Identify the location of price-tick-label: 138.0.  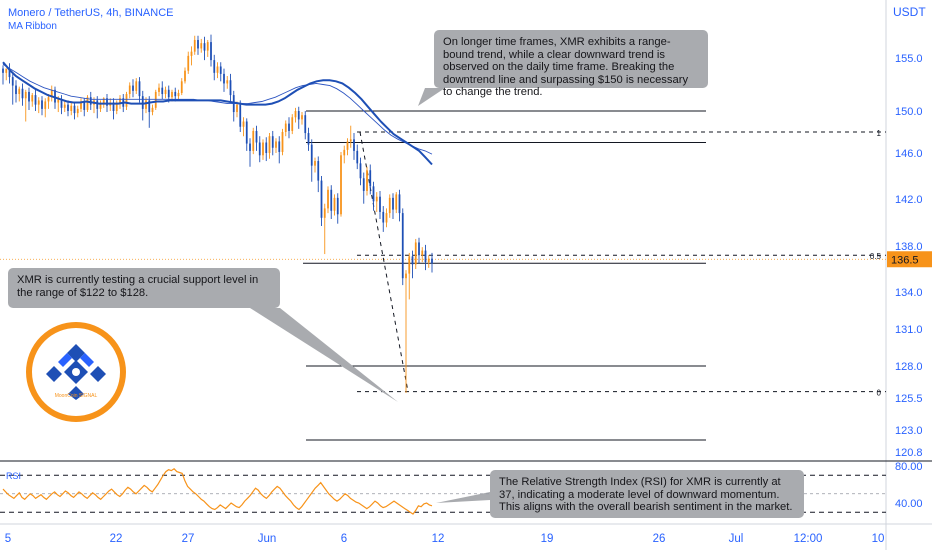
(909, 247).